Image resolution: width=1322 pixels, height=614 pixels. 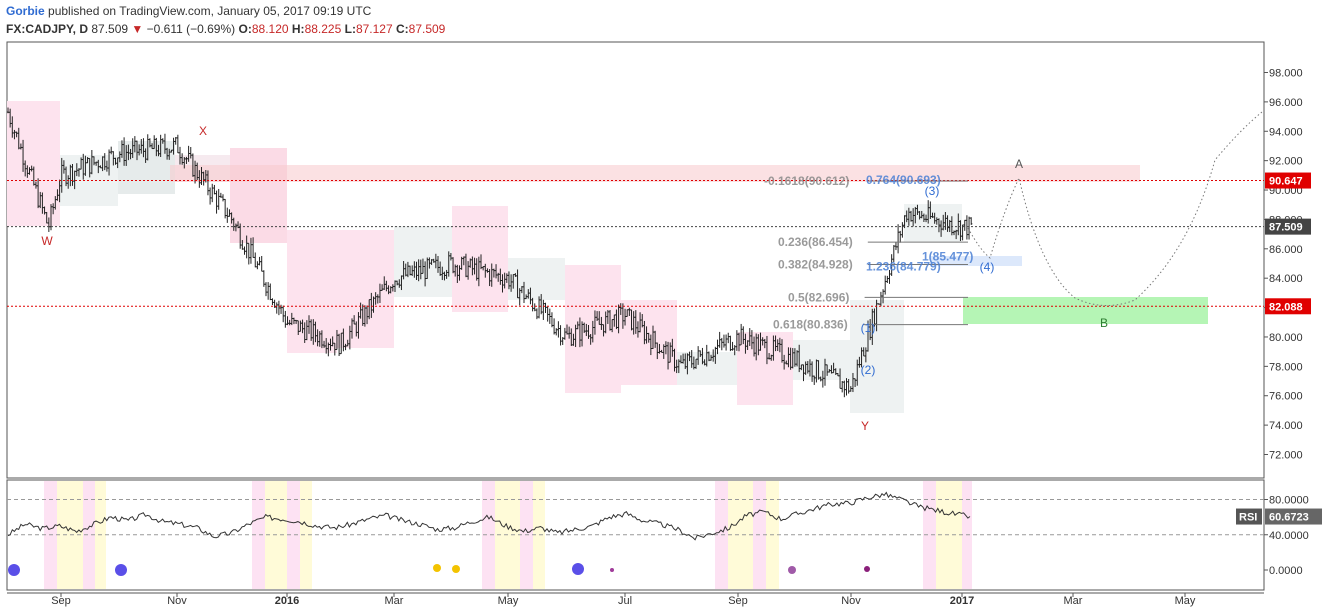 What do you see at coordinates (110, 29) in the screenshot?
I see `last-price: 87.509` at bounding box center [110, 29].